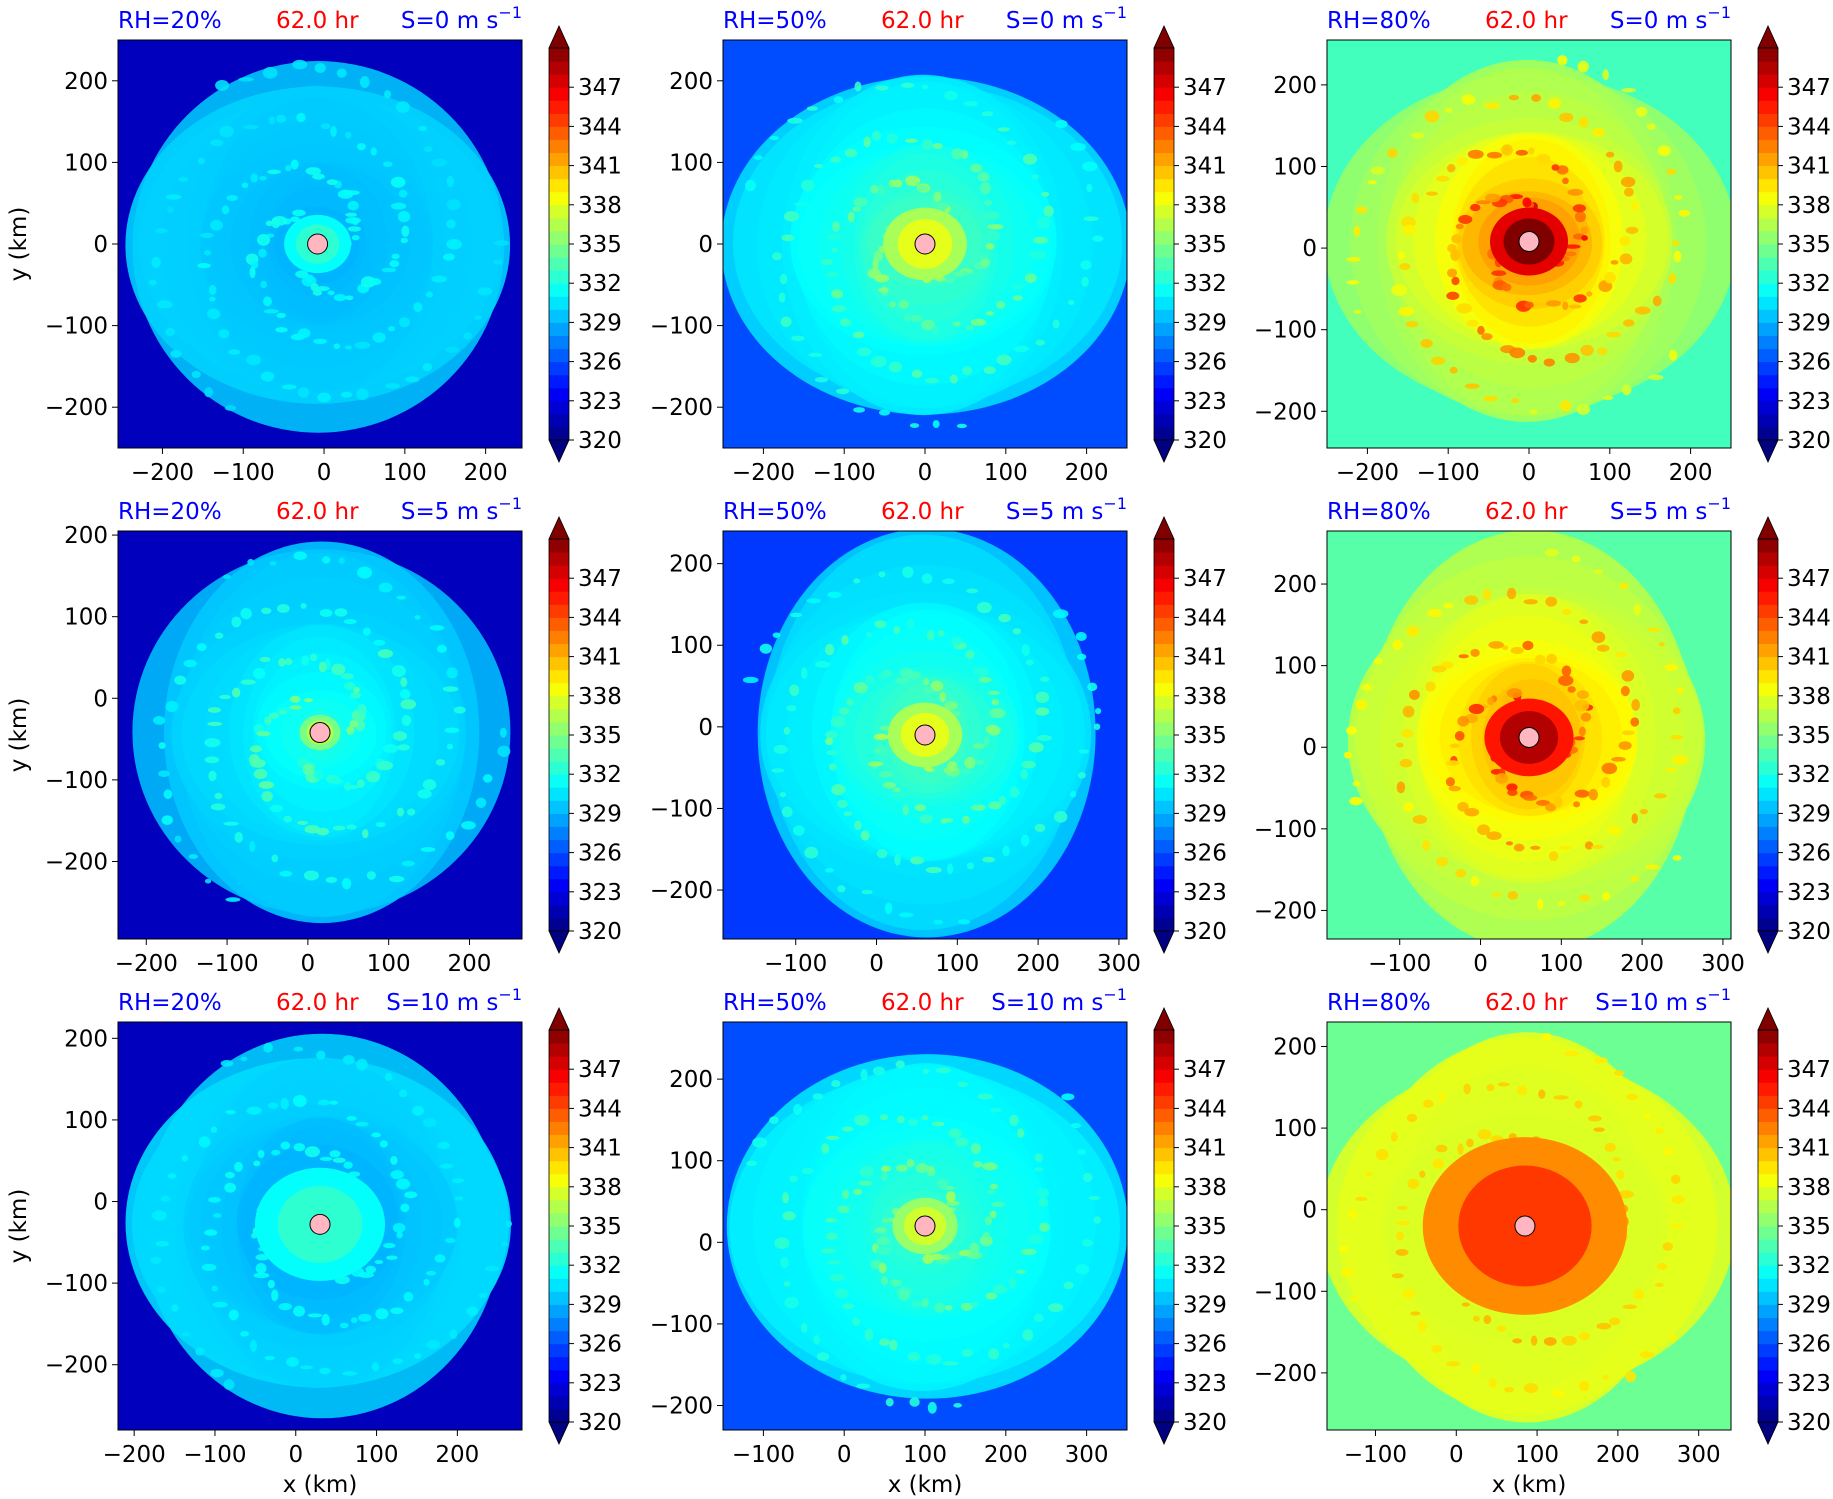 The height and width of the screenshot is (1499, 1833). Describe the element at coordinates (1205, 245) in the screenshot. I see `colorbar-tick-label: 335` at that location.